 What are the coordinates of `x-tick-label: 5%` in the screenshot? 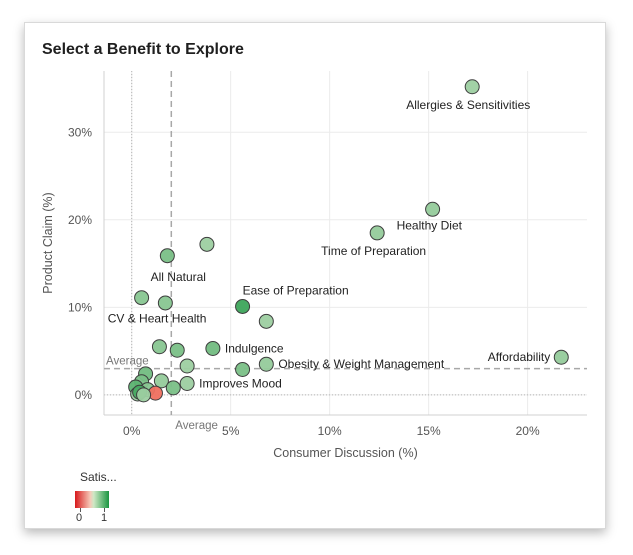 It's located at (231, 431).